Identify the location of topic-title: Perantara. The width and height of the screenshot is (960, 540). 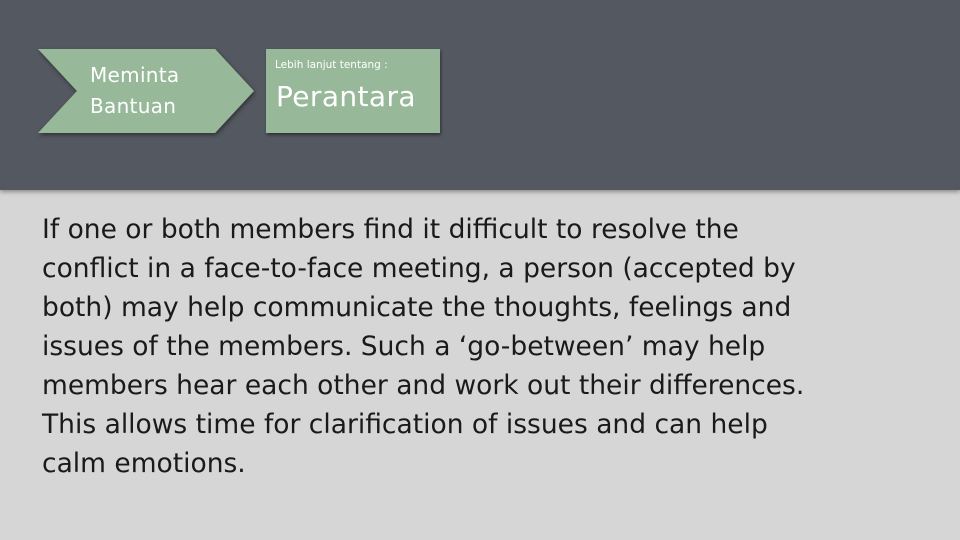
(346, 96).